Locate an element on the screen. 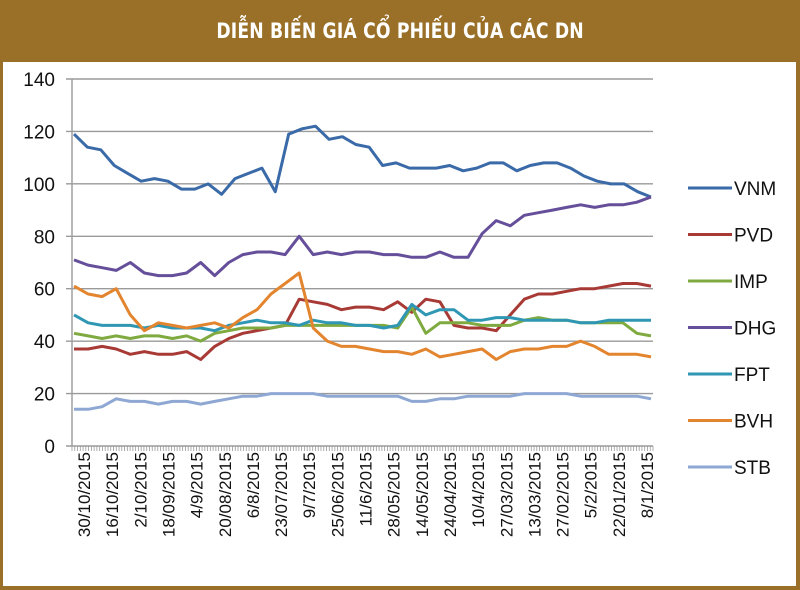 This screenshot has height=590, width=800. x-tick-label: 23/07/2015 is located at coordinates (281, 494).